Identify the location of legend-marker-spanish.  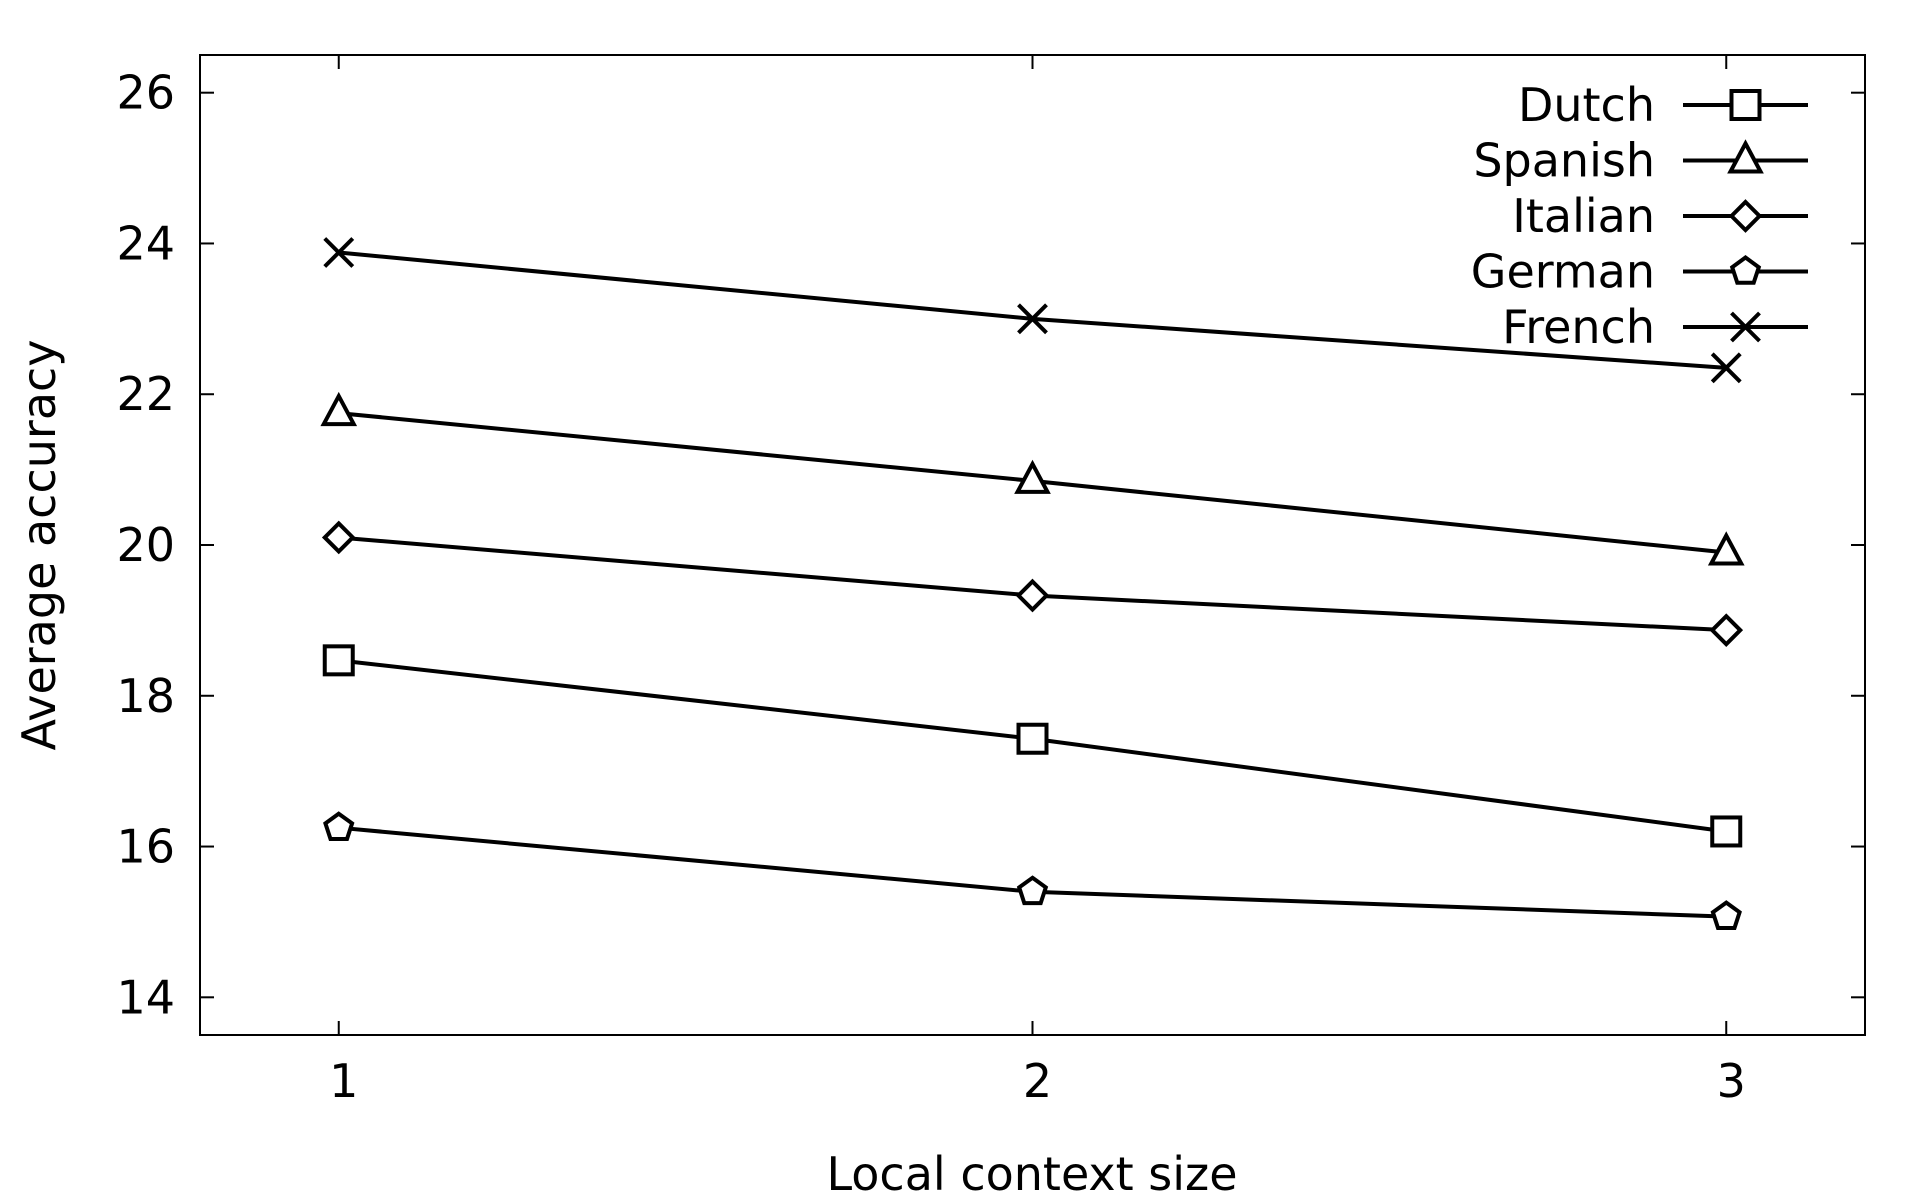
(1745, 156).